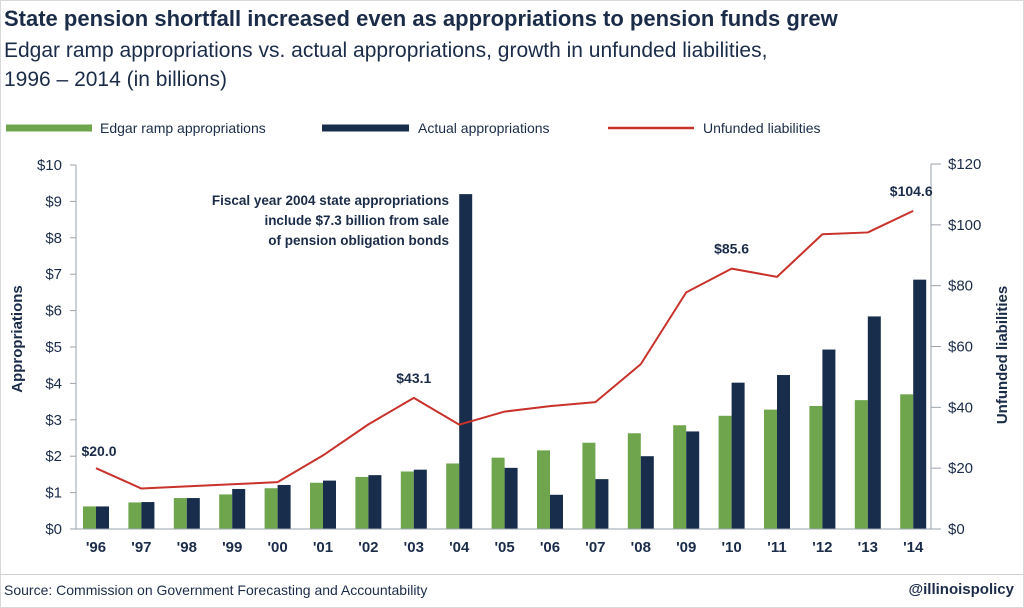  I want to click on left-axis-title: Appropriations, so click(17, 339).